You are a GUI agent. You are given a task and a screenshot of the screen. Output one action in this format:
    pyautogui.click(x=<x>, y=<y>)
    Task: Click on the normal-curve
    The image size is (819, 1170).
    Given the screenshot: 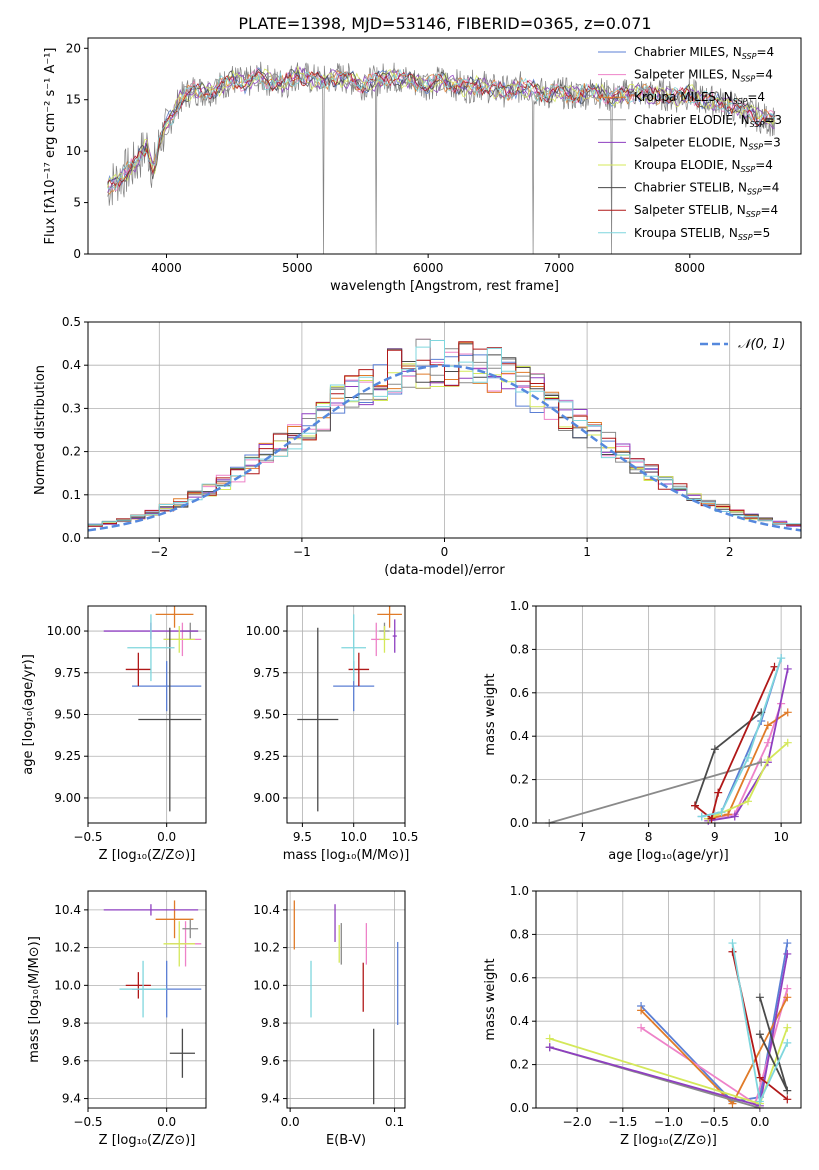 What is the action you would take?
    pyautogui.click(x=444, y=448)
    